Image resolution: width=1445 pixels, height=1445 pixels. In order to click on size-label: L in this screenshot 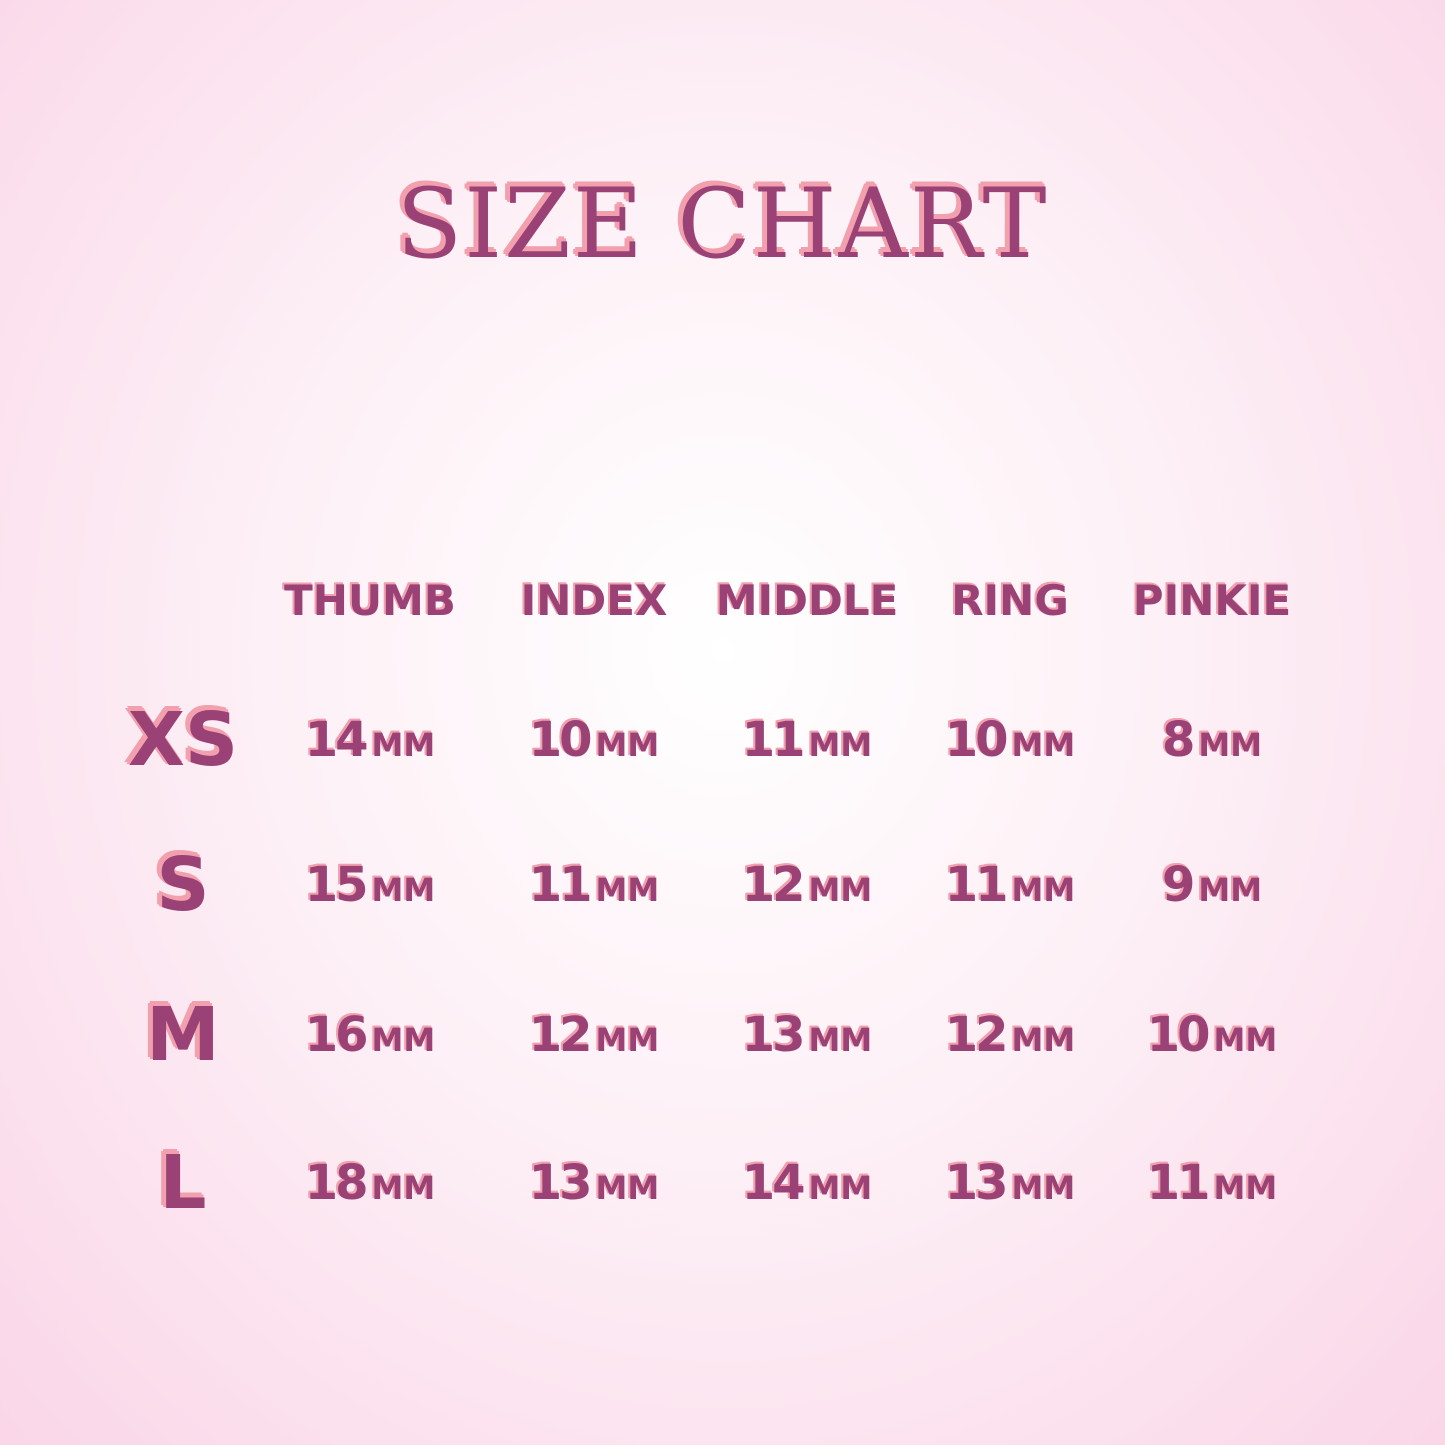, I will do `click(183, 1183)`.